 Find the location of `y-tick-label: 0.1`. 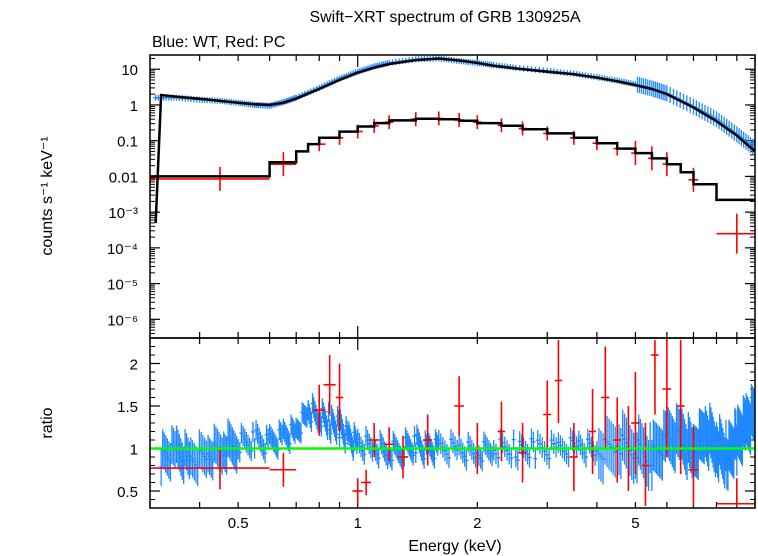

y-tick-label: 0.1 is located at coordinates (127, 142).